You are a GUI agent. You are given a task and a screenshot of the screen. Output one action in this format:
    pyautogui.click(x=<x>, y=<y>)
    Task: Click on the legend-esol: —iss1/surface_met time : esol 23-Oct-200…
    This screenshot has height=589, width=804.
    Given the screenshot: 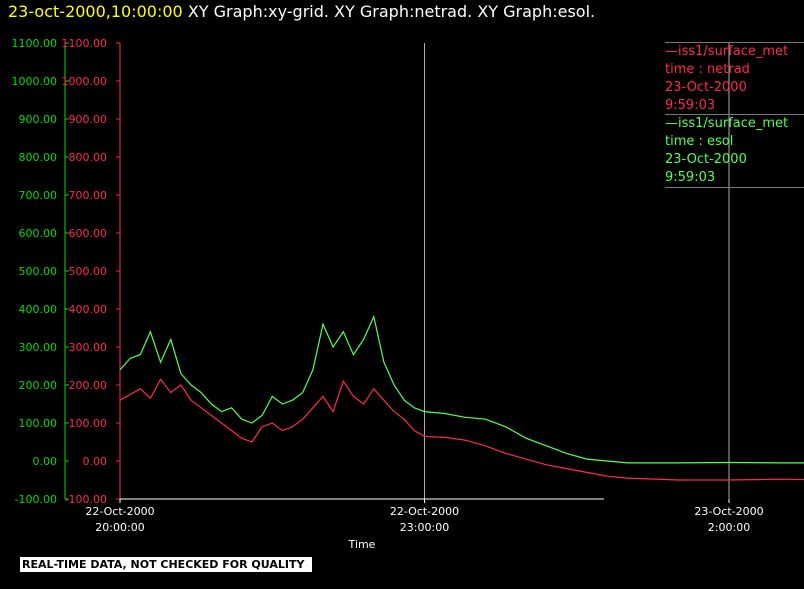 What is the action you would take?
    pyautogui.click(x=734, y=151)
    